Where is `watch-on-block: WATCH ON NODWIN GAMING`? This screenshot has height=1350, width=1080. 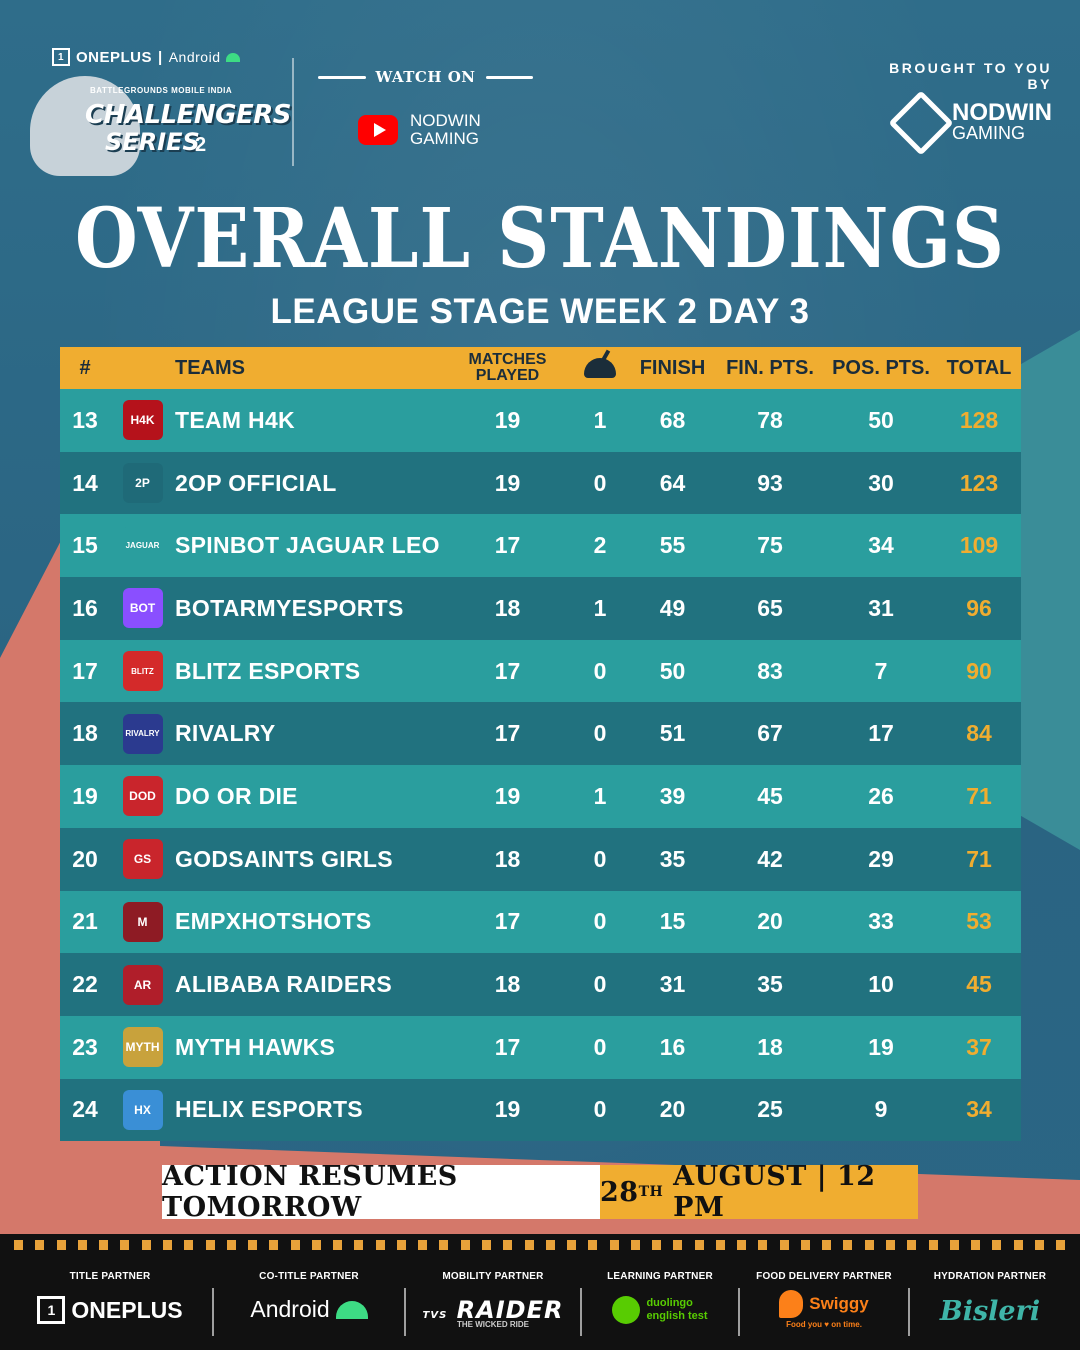 watch-on-block: WATCH ON NODWIN GAMING is located at coordinates (426, 108).